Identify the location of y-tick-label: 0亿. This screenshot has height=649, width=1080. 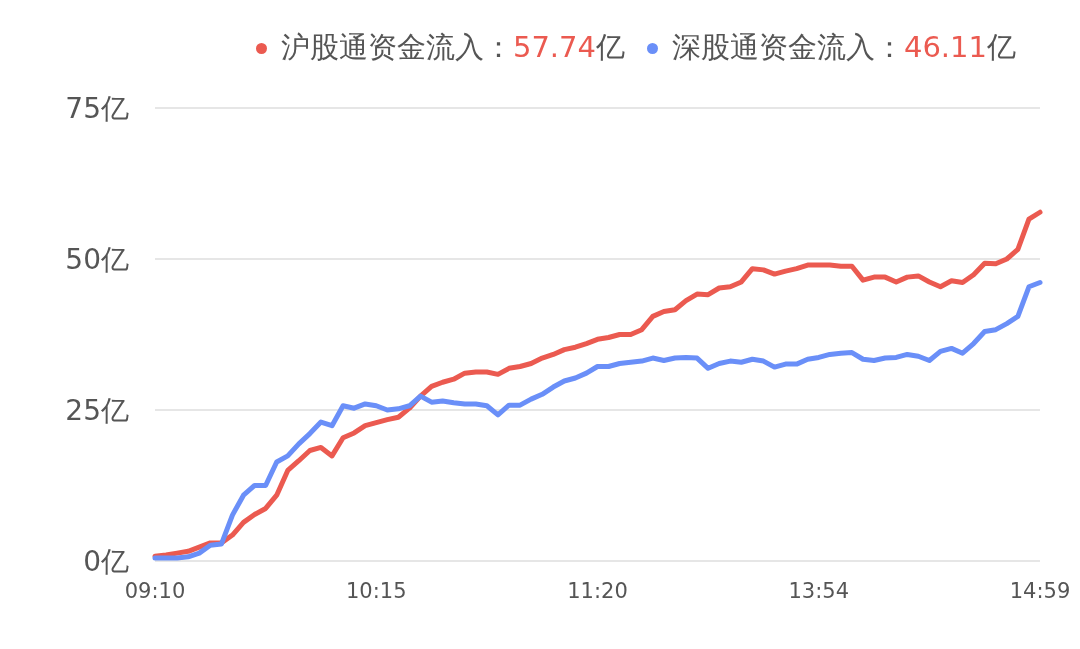
(106, 561).